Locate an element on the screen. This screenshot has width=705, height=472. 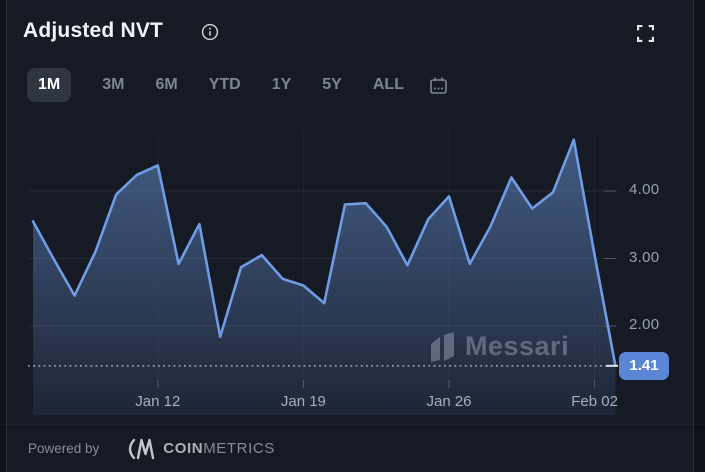
range-selector: 1M 3M 6M YTD 1Y 5Y ALL is located at coordinates (237, 85).